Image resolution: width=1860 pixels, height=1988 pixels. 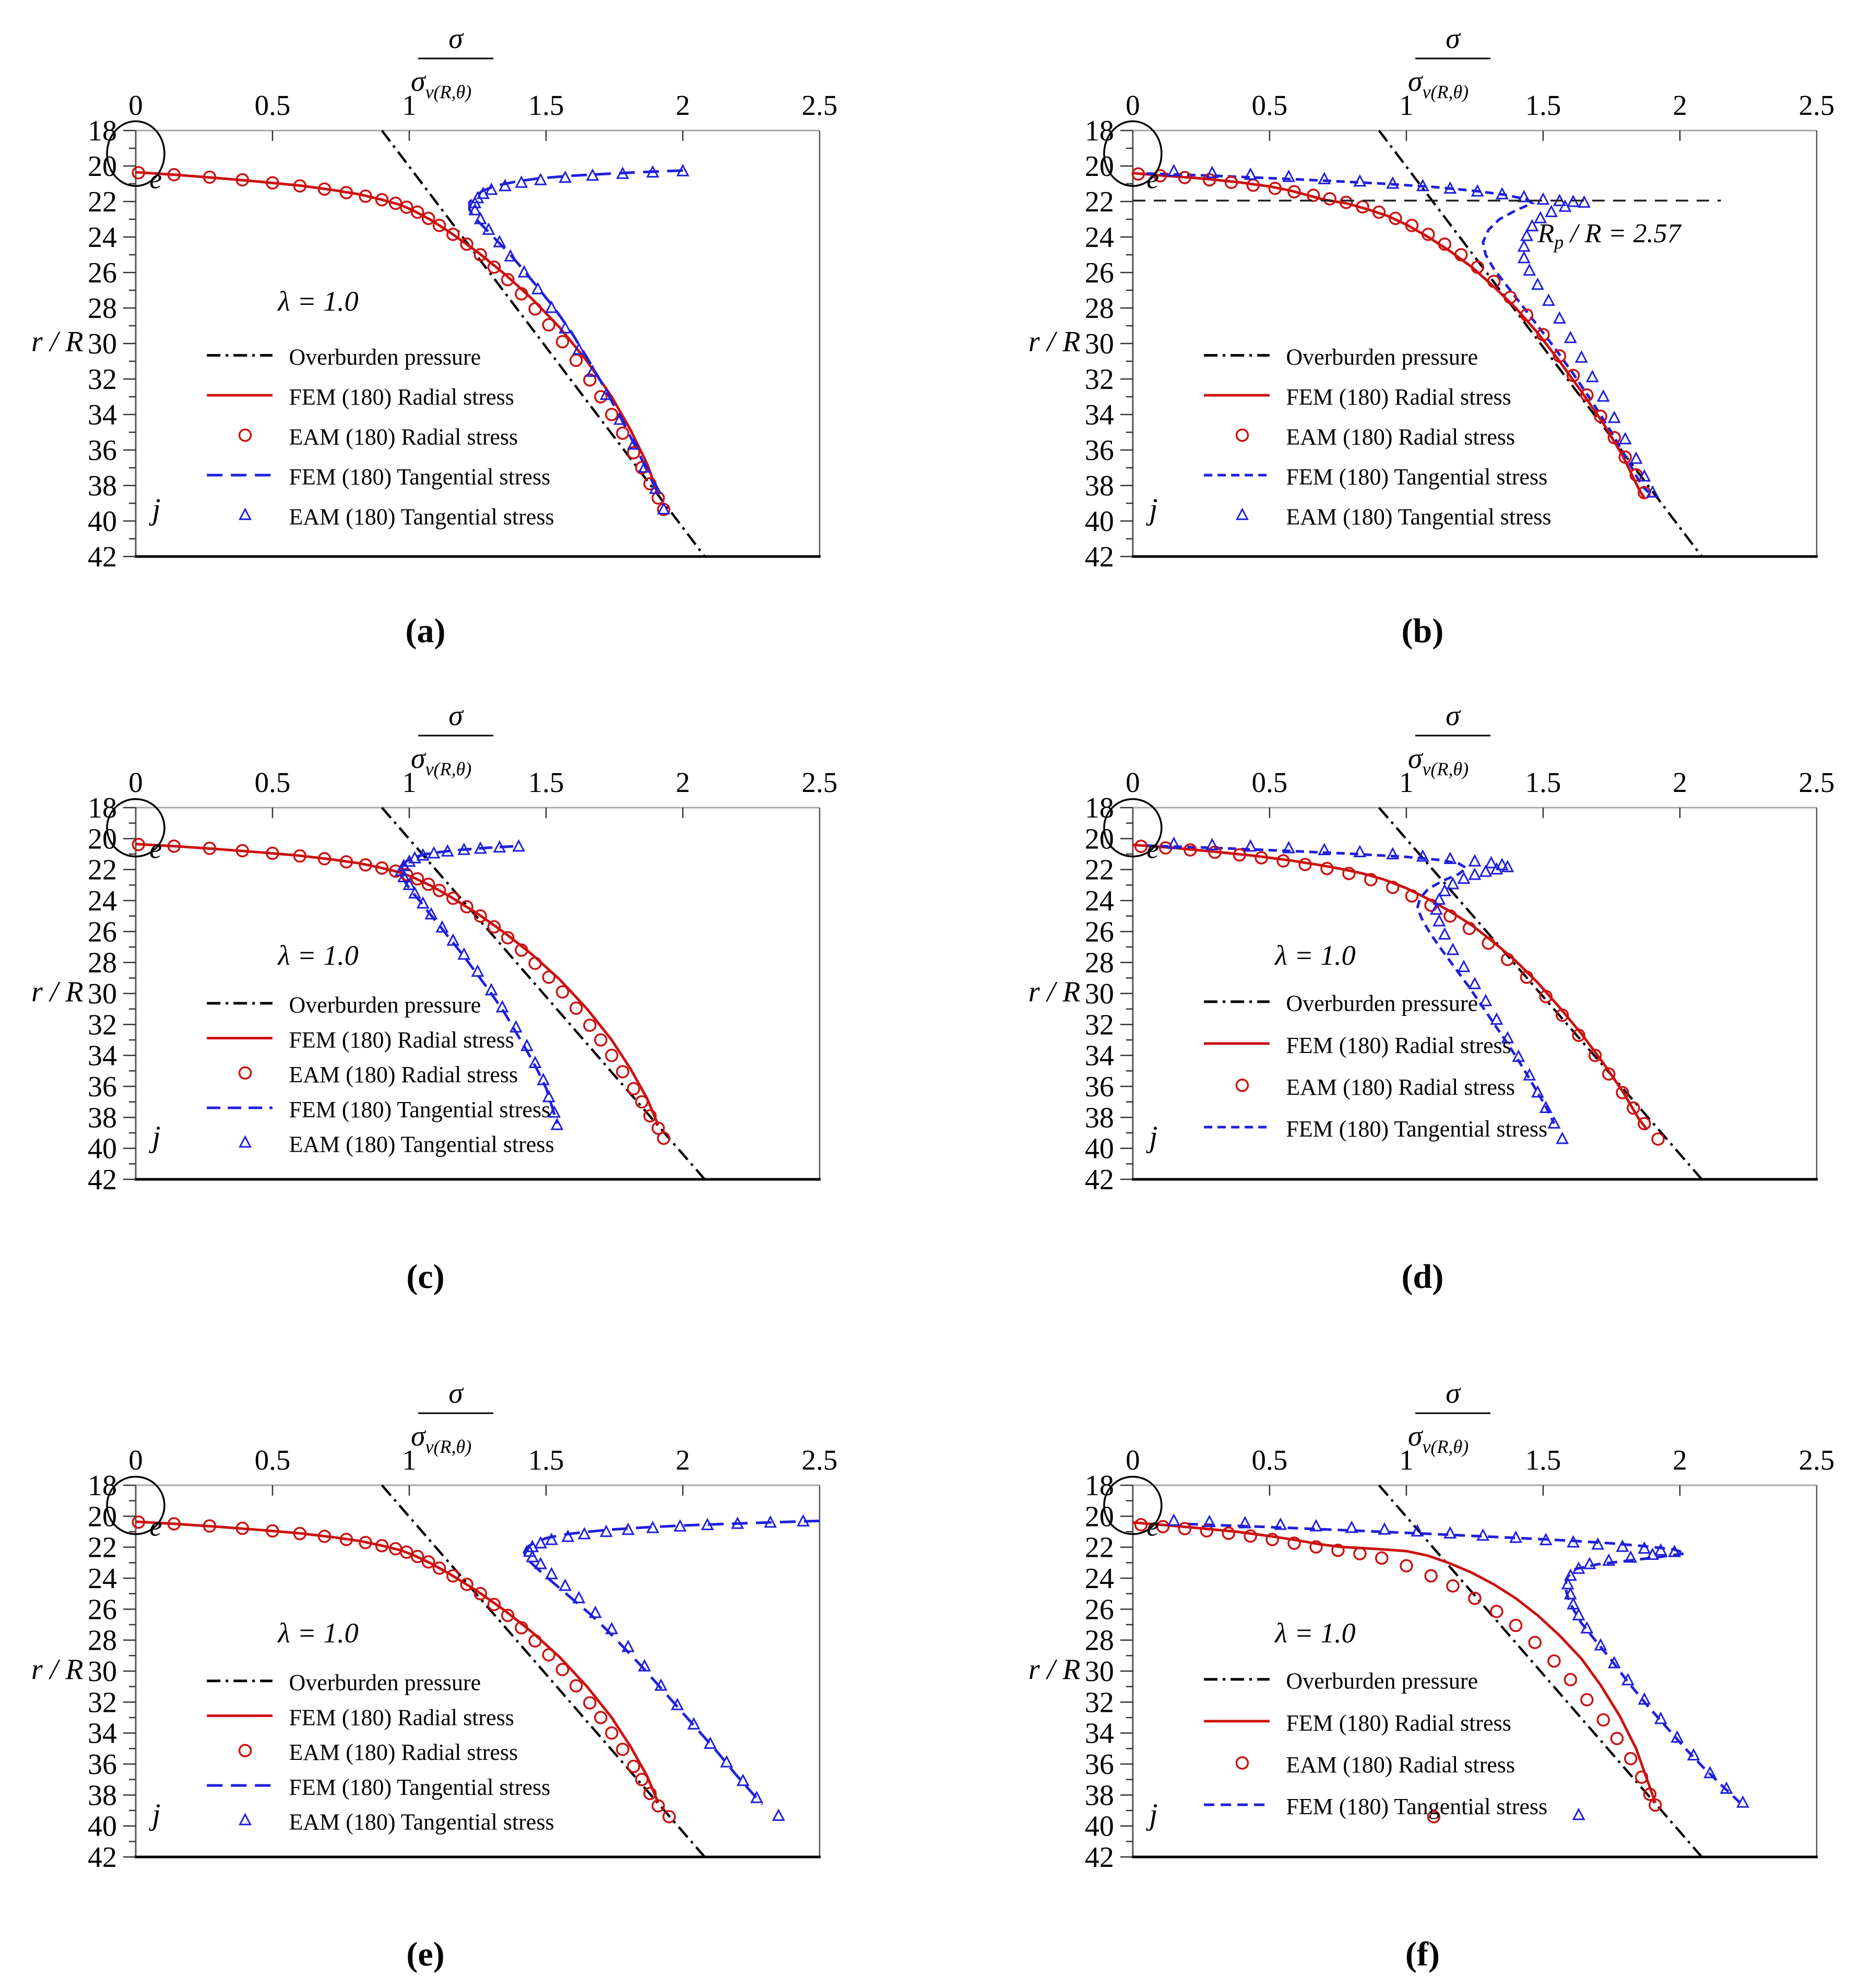 I want to click on panel-label: (c), so click(x=425, y=1277).